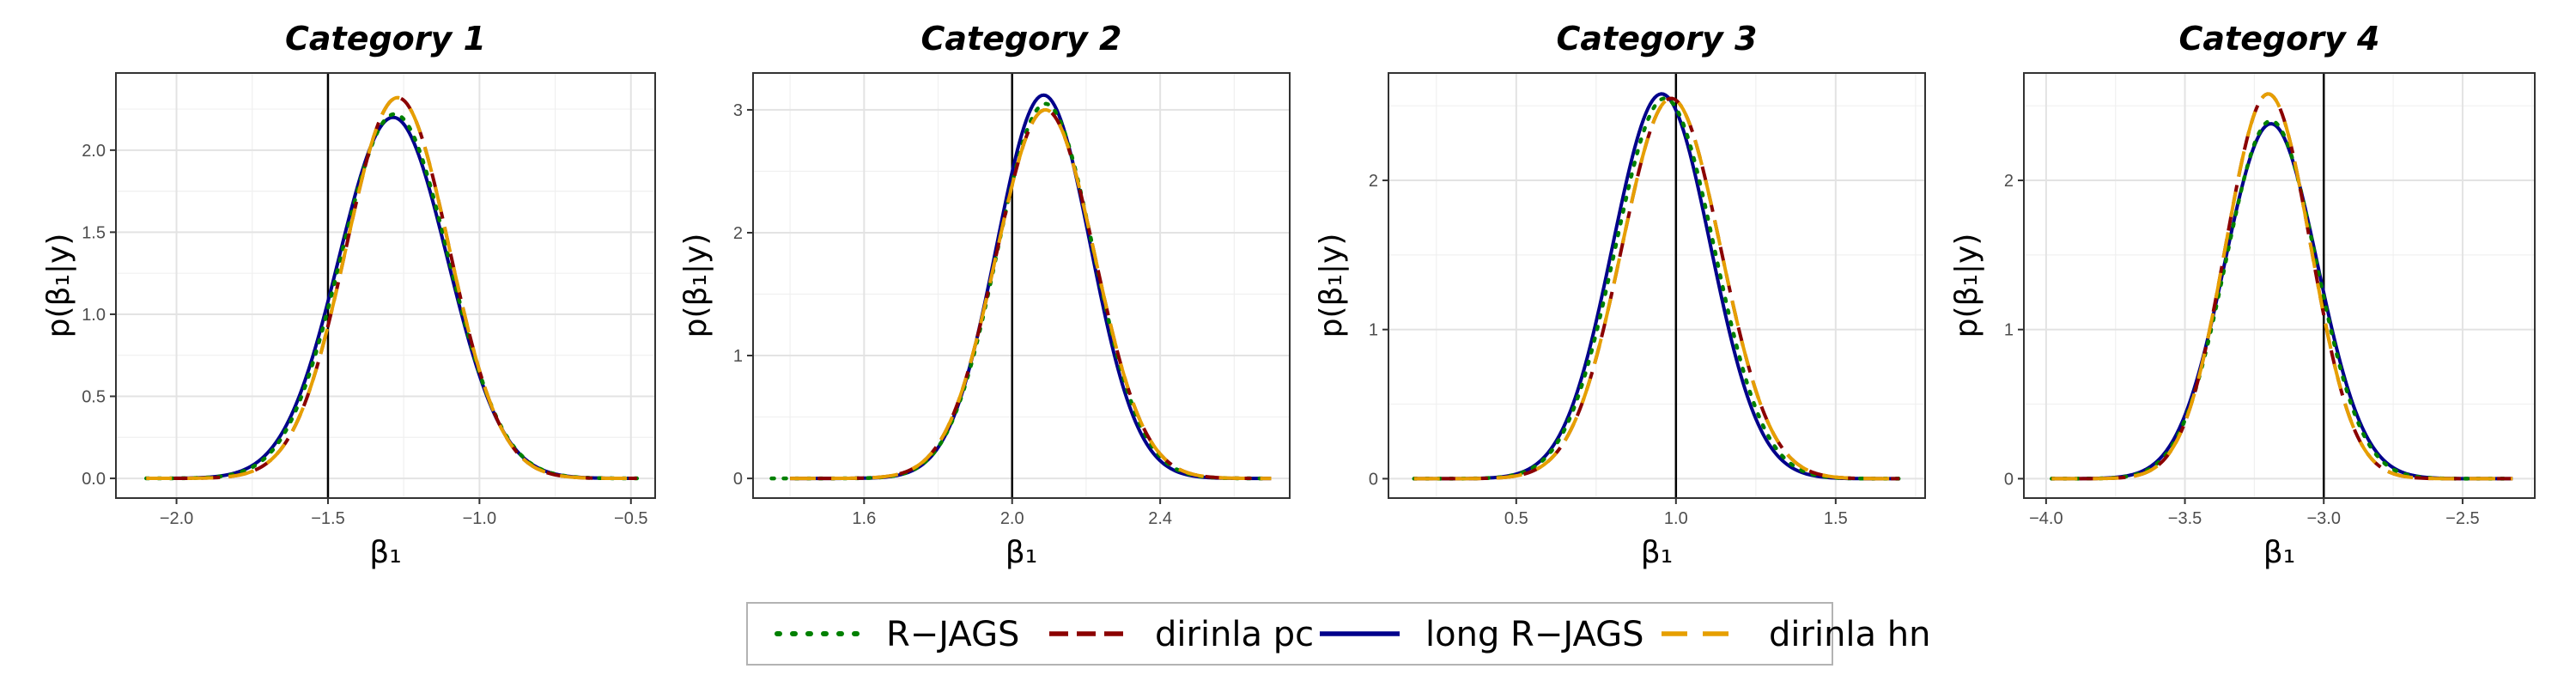 Image resolution: width=2576 pixels, height=687 pixels. Describe the element at coordinates (1021, 39) in the screenshot. I see `panel-title: Category 2` at that location.